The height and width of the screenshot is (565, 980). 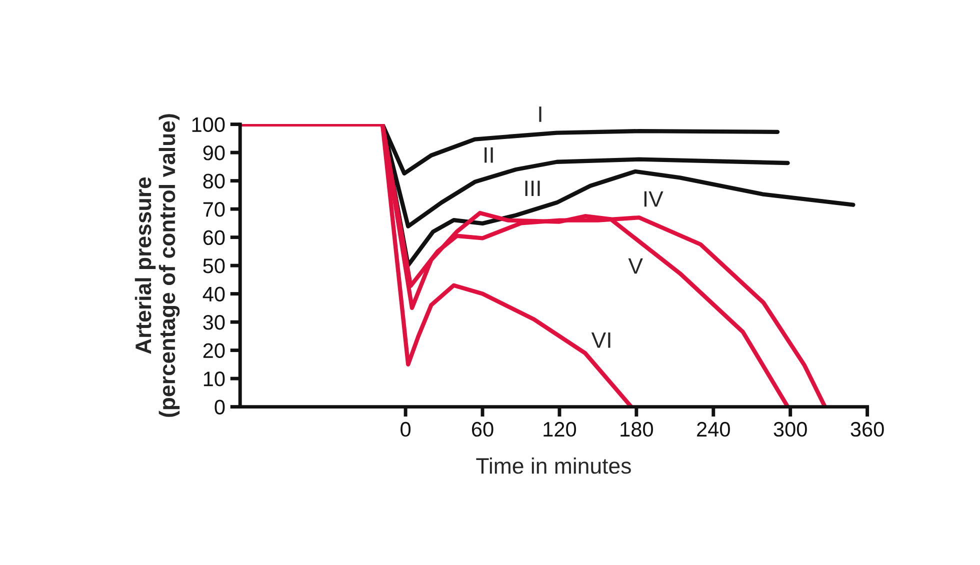 What do you see at coordinates (405, 429) in the screenshot?
I see `x-tick-label: 0` at bounding box center [405, 429].